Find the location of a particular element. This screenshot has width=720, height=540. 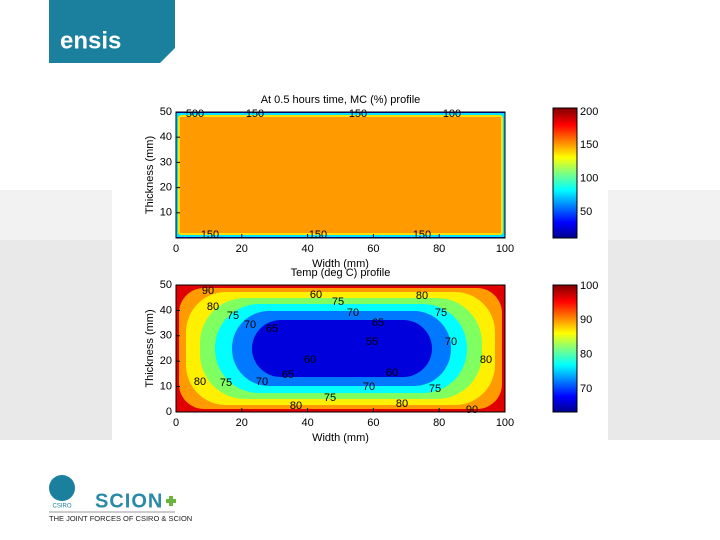

contour-label: 100 is located at coordinates (452, 114).